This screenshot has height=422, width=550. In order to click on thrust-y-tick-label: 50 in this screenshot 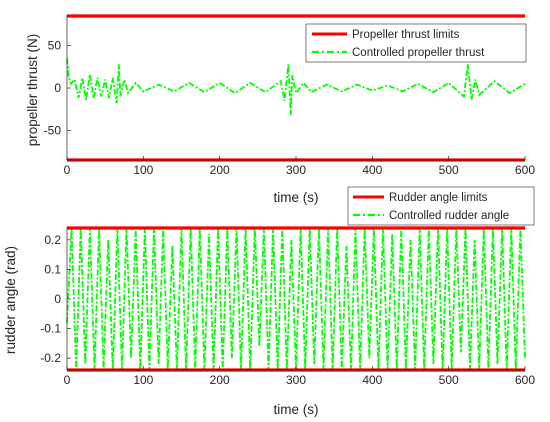, I will do `click(55, 46)`.